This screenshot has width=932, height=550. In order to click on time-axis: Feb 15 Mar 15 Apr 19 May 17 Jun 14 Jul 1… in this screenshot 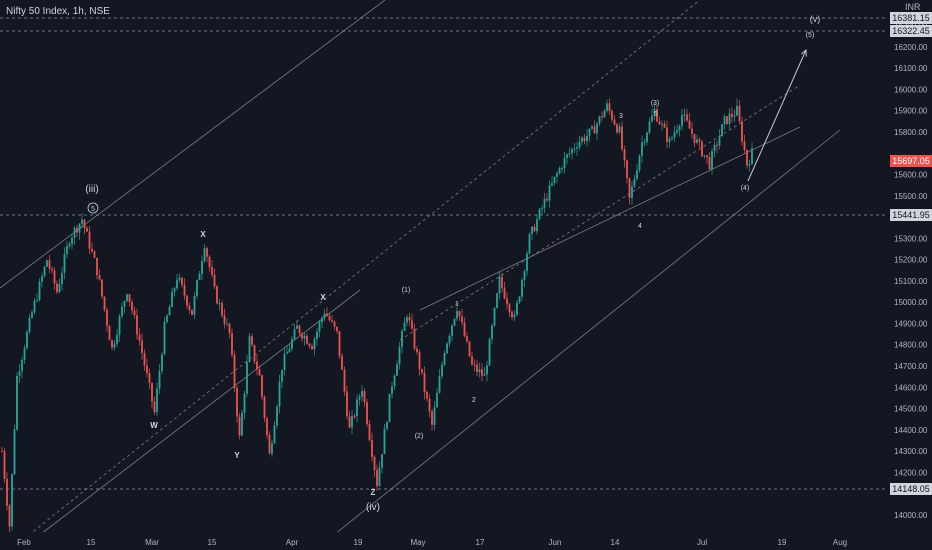, I will do `click(432, 542)`.